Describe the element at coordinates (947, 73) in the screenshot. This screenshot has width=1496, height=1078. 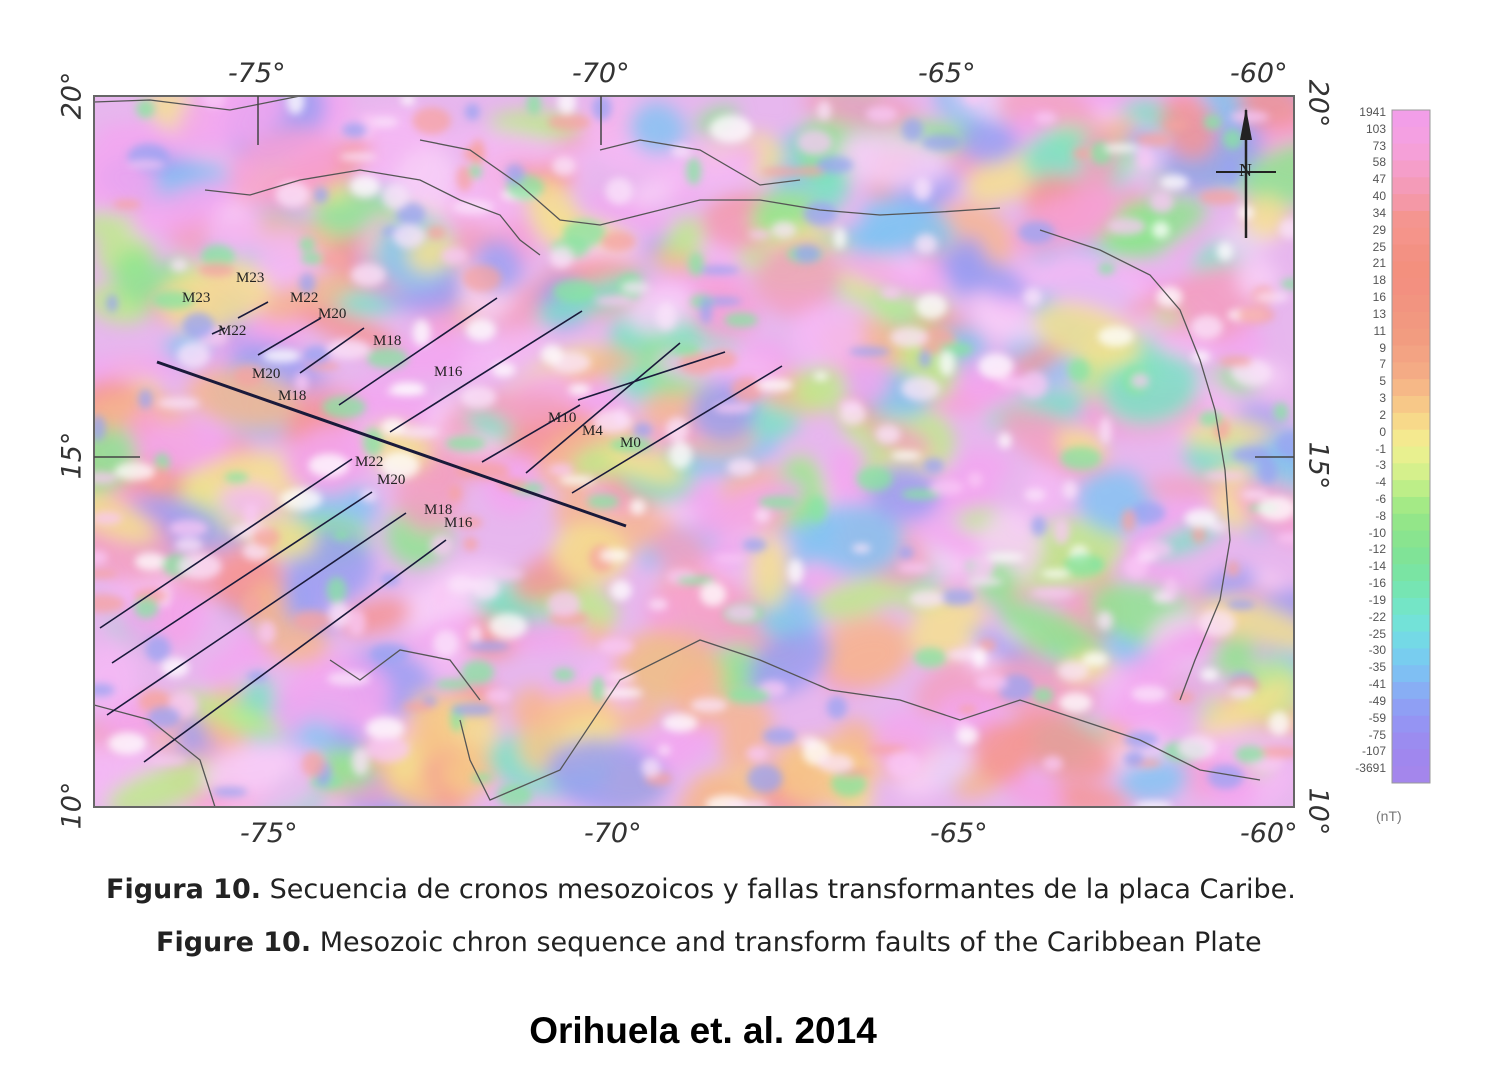
I see `lon-tick-top-65: -65°` at that location.